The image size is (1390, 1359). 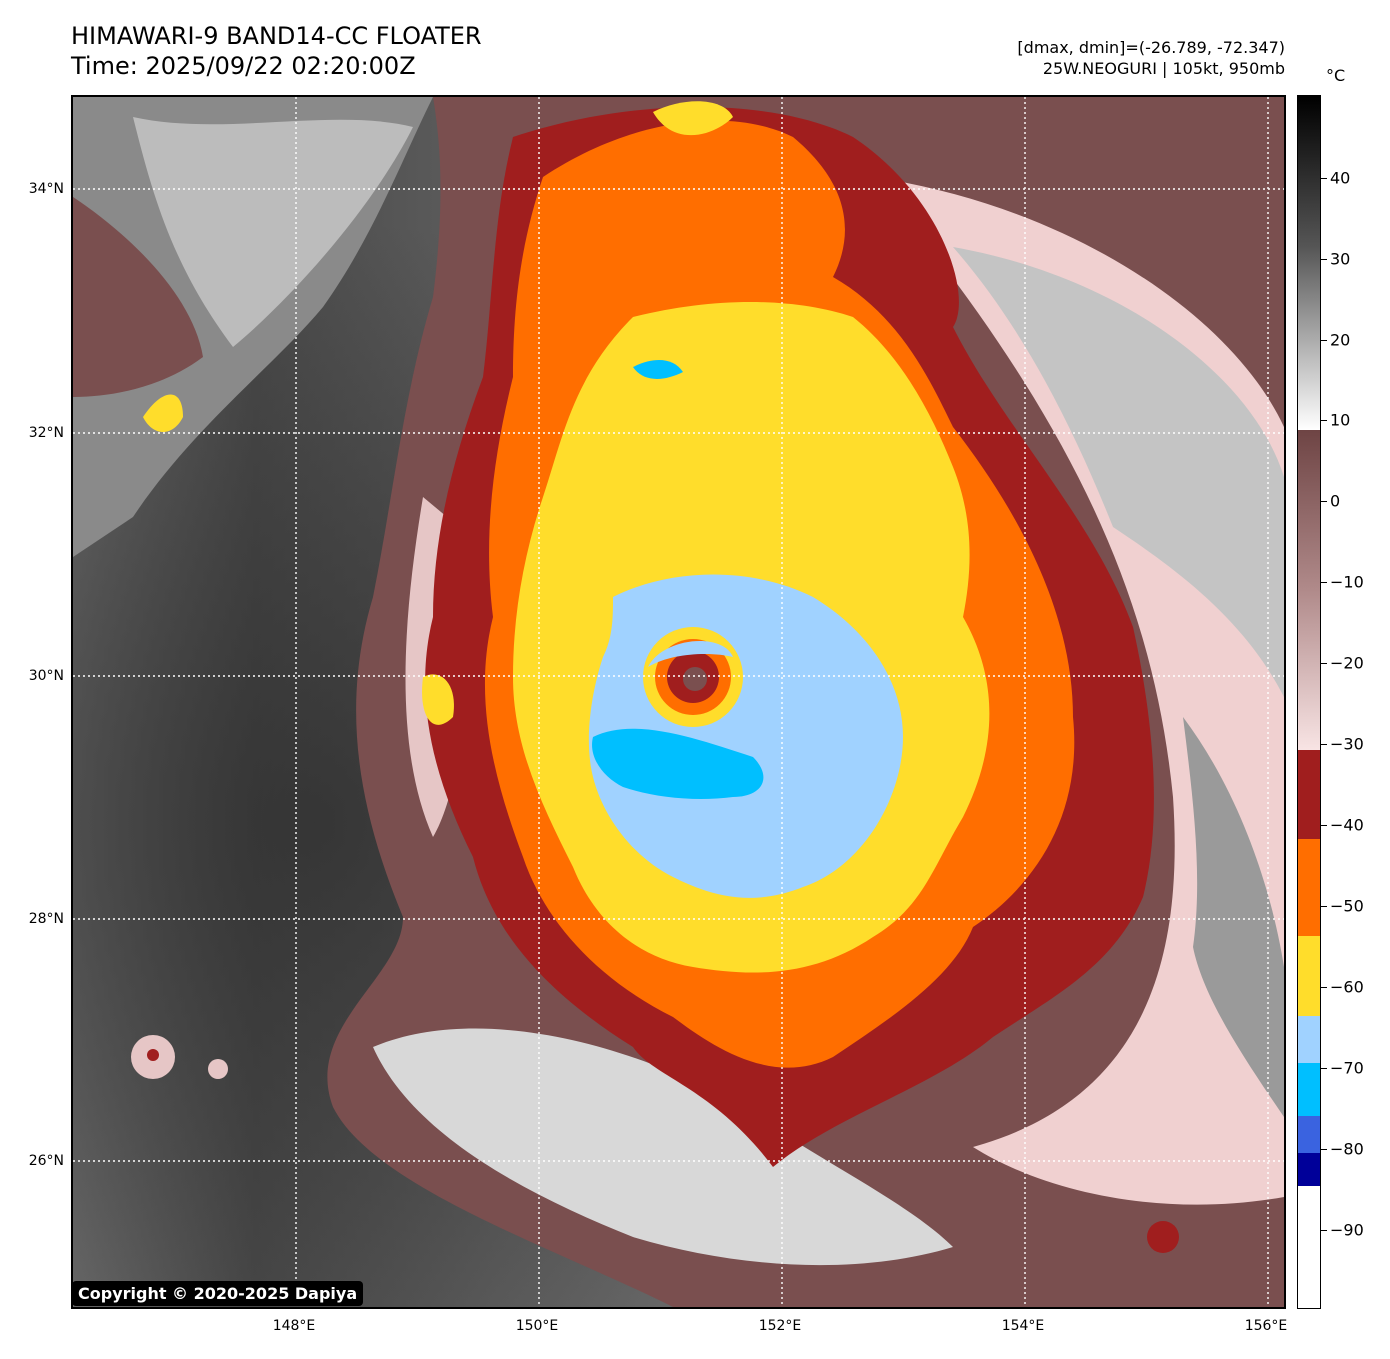 I want to click on lat-label-28n: 28°N, so click(x=46, y=919).